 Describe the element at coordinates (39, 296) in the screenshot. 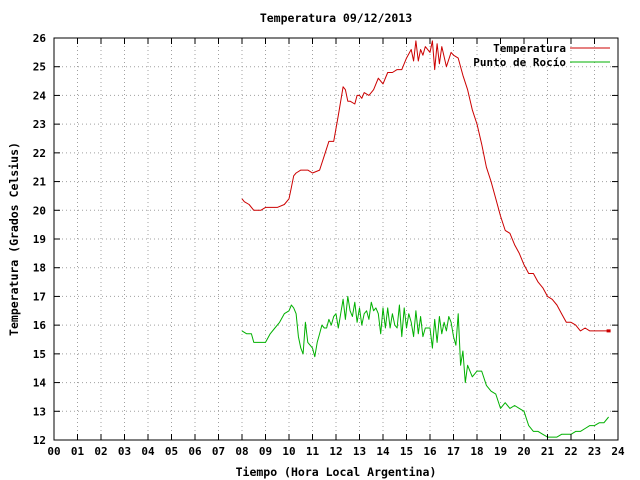

I see `y-tick-label: 17` at that location.